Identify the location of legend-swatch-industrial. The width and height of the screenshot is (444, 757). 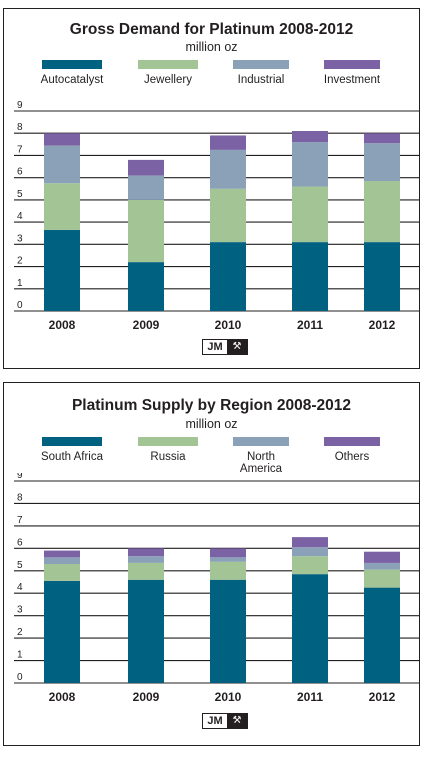
(261, 64).